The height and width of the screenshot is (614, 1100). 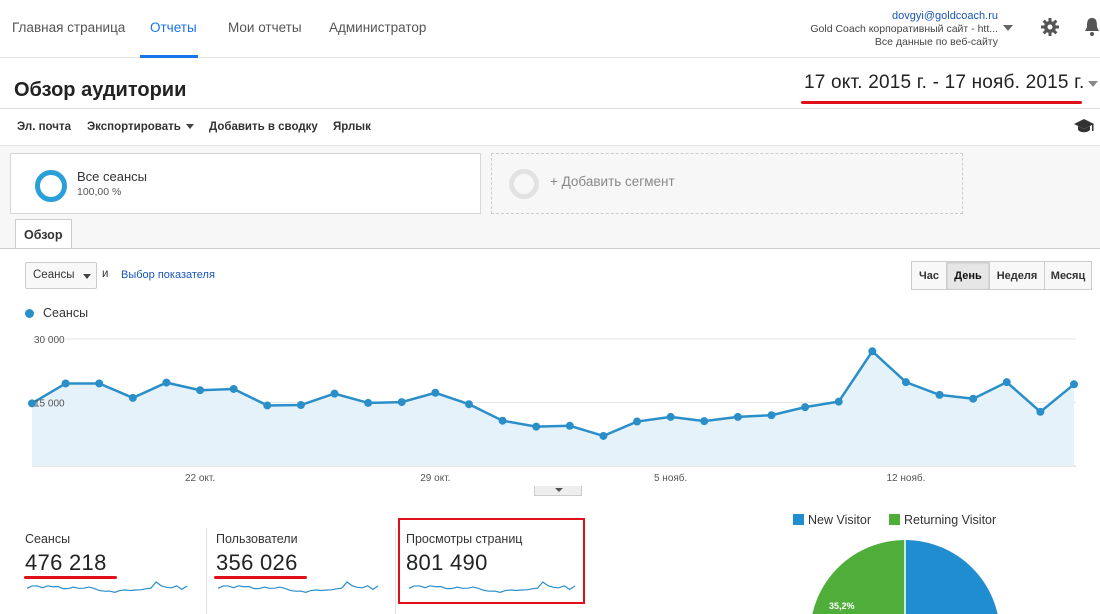 I want to click on metric-users: Пользователи 356 026, so click(x=257, y=554).